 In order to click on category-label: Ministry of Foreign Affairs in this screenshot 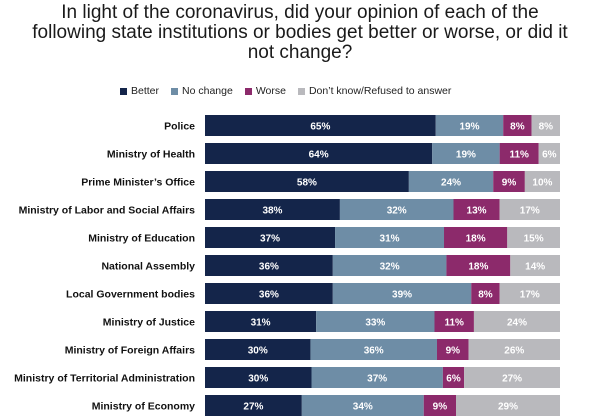, I will do `click(130, 351)`.